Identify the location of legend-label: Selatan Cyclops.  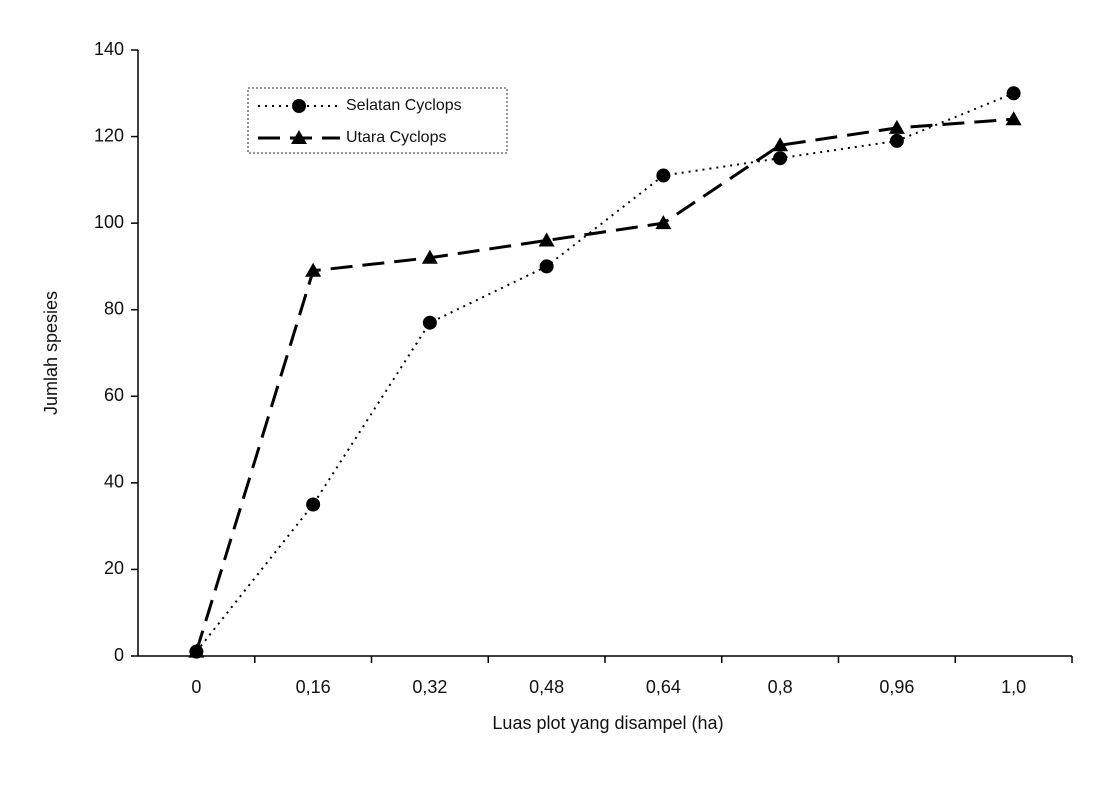
(404, 105).